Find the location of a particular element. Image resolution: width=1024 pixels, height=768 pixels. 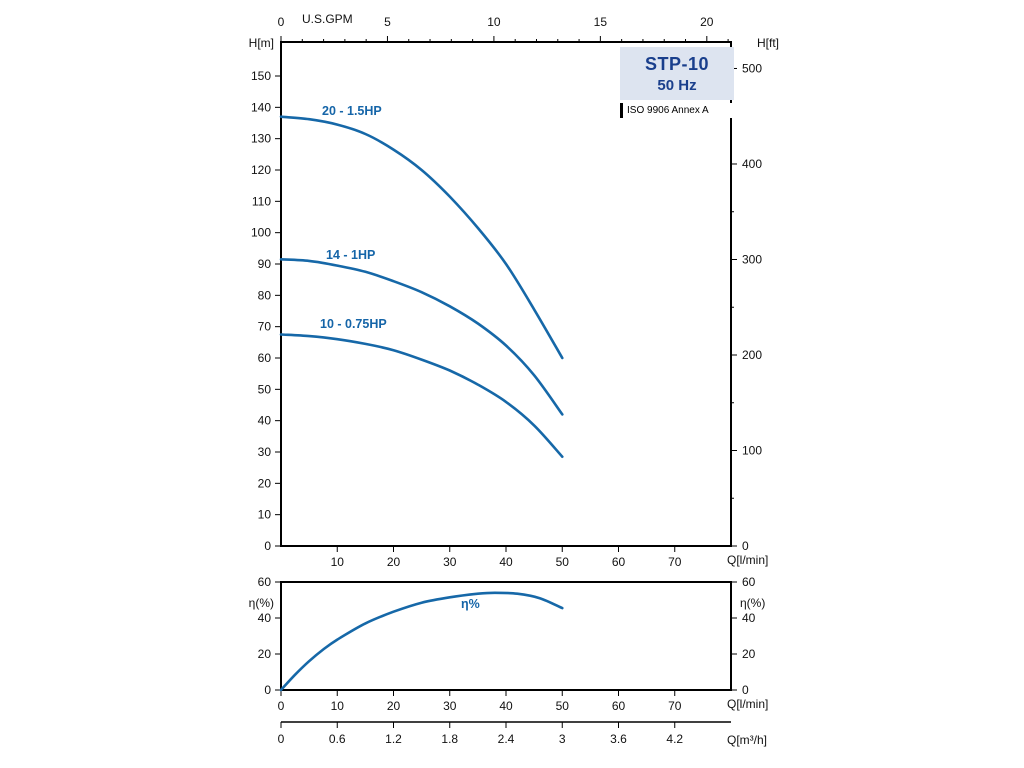

eff-y-right-ticks: 0 20 40 60 is located at coordinates (743, 636).